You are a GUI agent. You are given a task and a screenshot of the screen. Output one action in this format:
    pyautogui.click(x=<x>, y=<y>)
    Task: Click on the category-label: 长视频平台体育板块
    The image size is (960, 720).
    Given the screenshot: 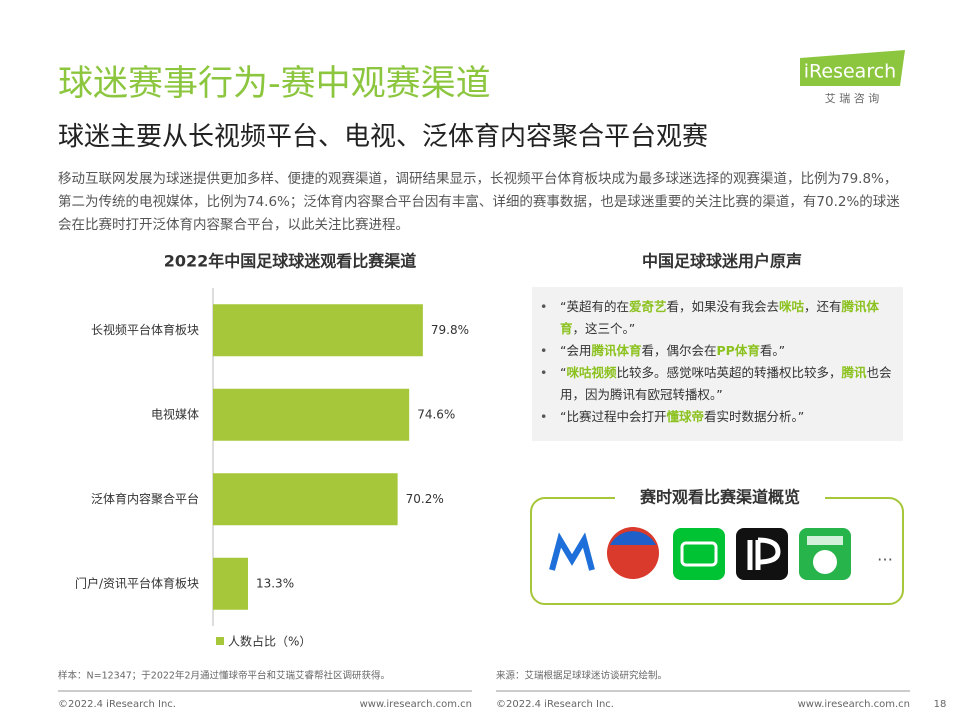 What is the action you would take?
    pyautogui.click(x=145, y=329)
    